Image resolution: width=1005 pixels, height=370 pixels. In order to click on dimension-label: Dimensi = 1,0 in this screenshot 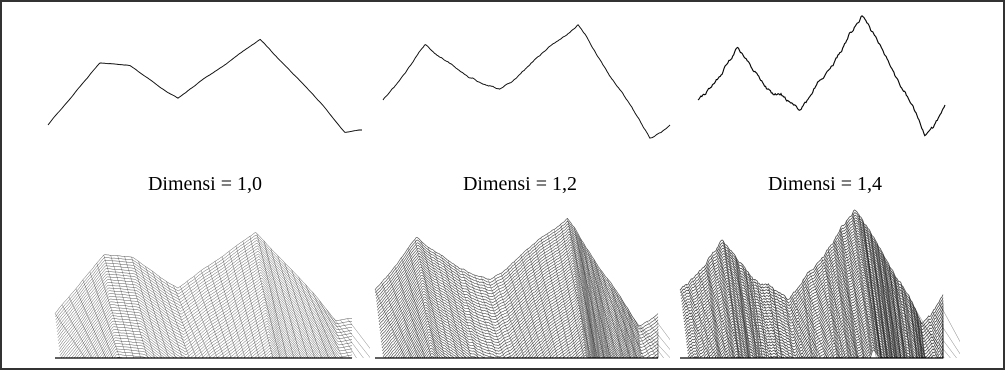, I will do `click(205, 184)`.